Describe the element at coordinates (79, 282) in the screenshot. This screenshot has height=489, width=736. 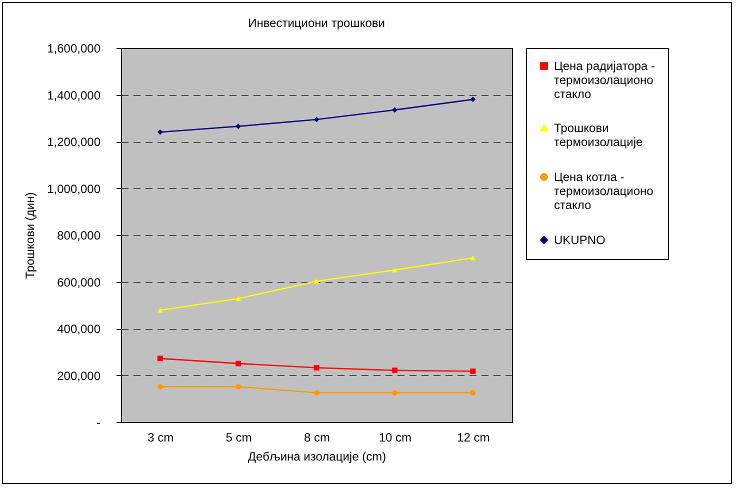
I see `y-tick-label: 600,000` at that location.